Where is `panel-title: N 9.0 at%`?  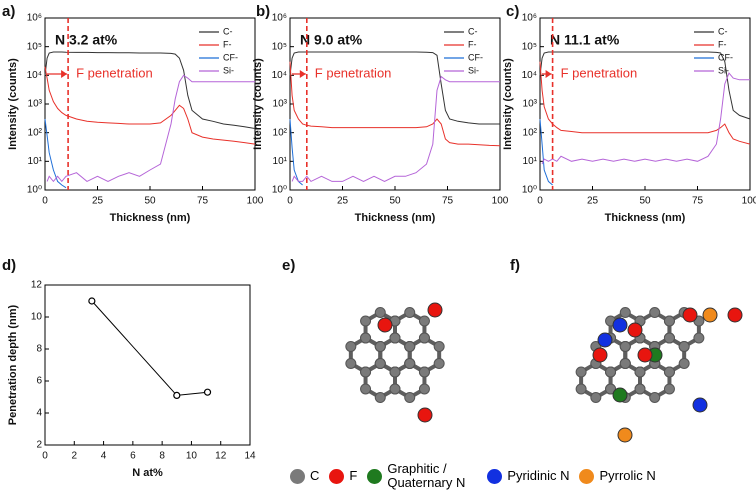 panel-title: N 9.0 at% is located at coordinates (331, 40).